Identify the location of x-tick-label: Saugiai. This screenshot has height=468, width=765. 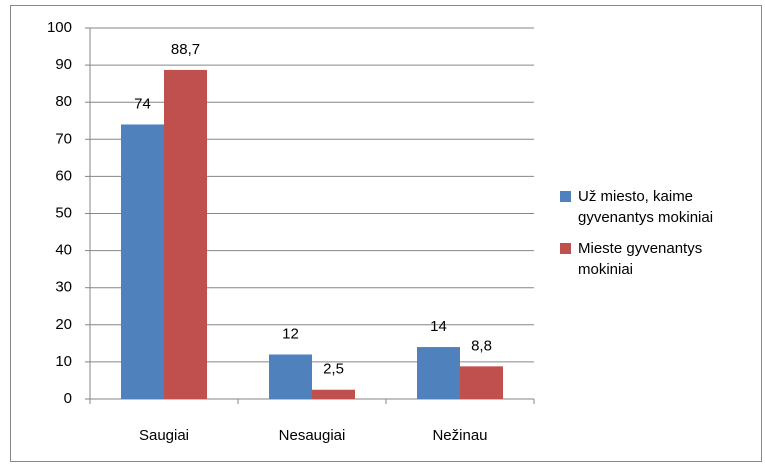
(164, 435).